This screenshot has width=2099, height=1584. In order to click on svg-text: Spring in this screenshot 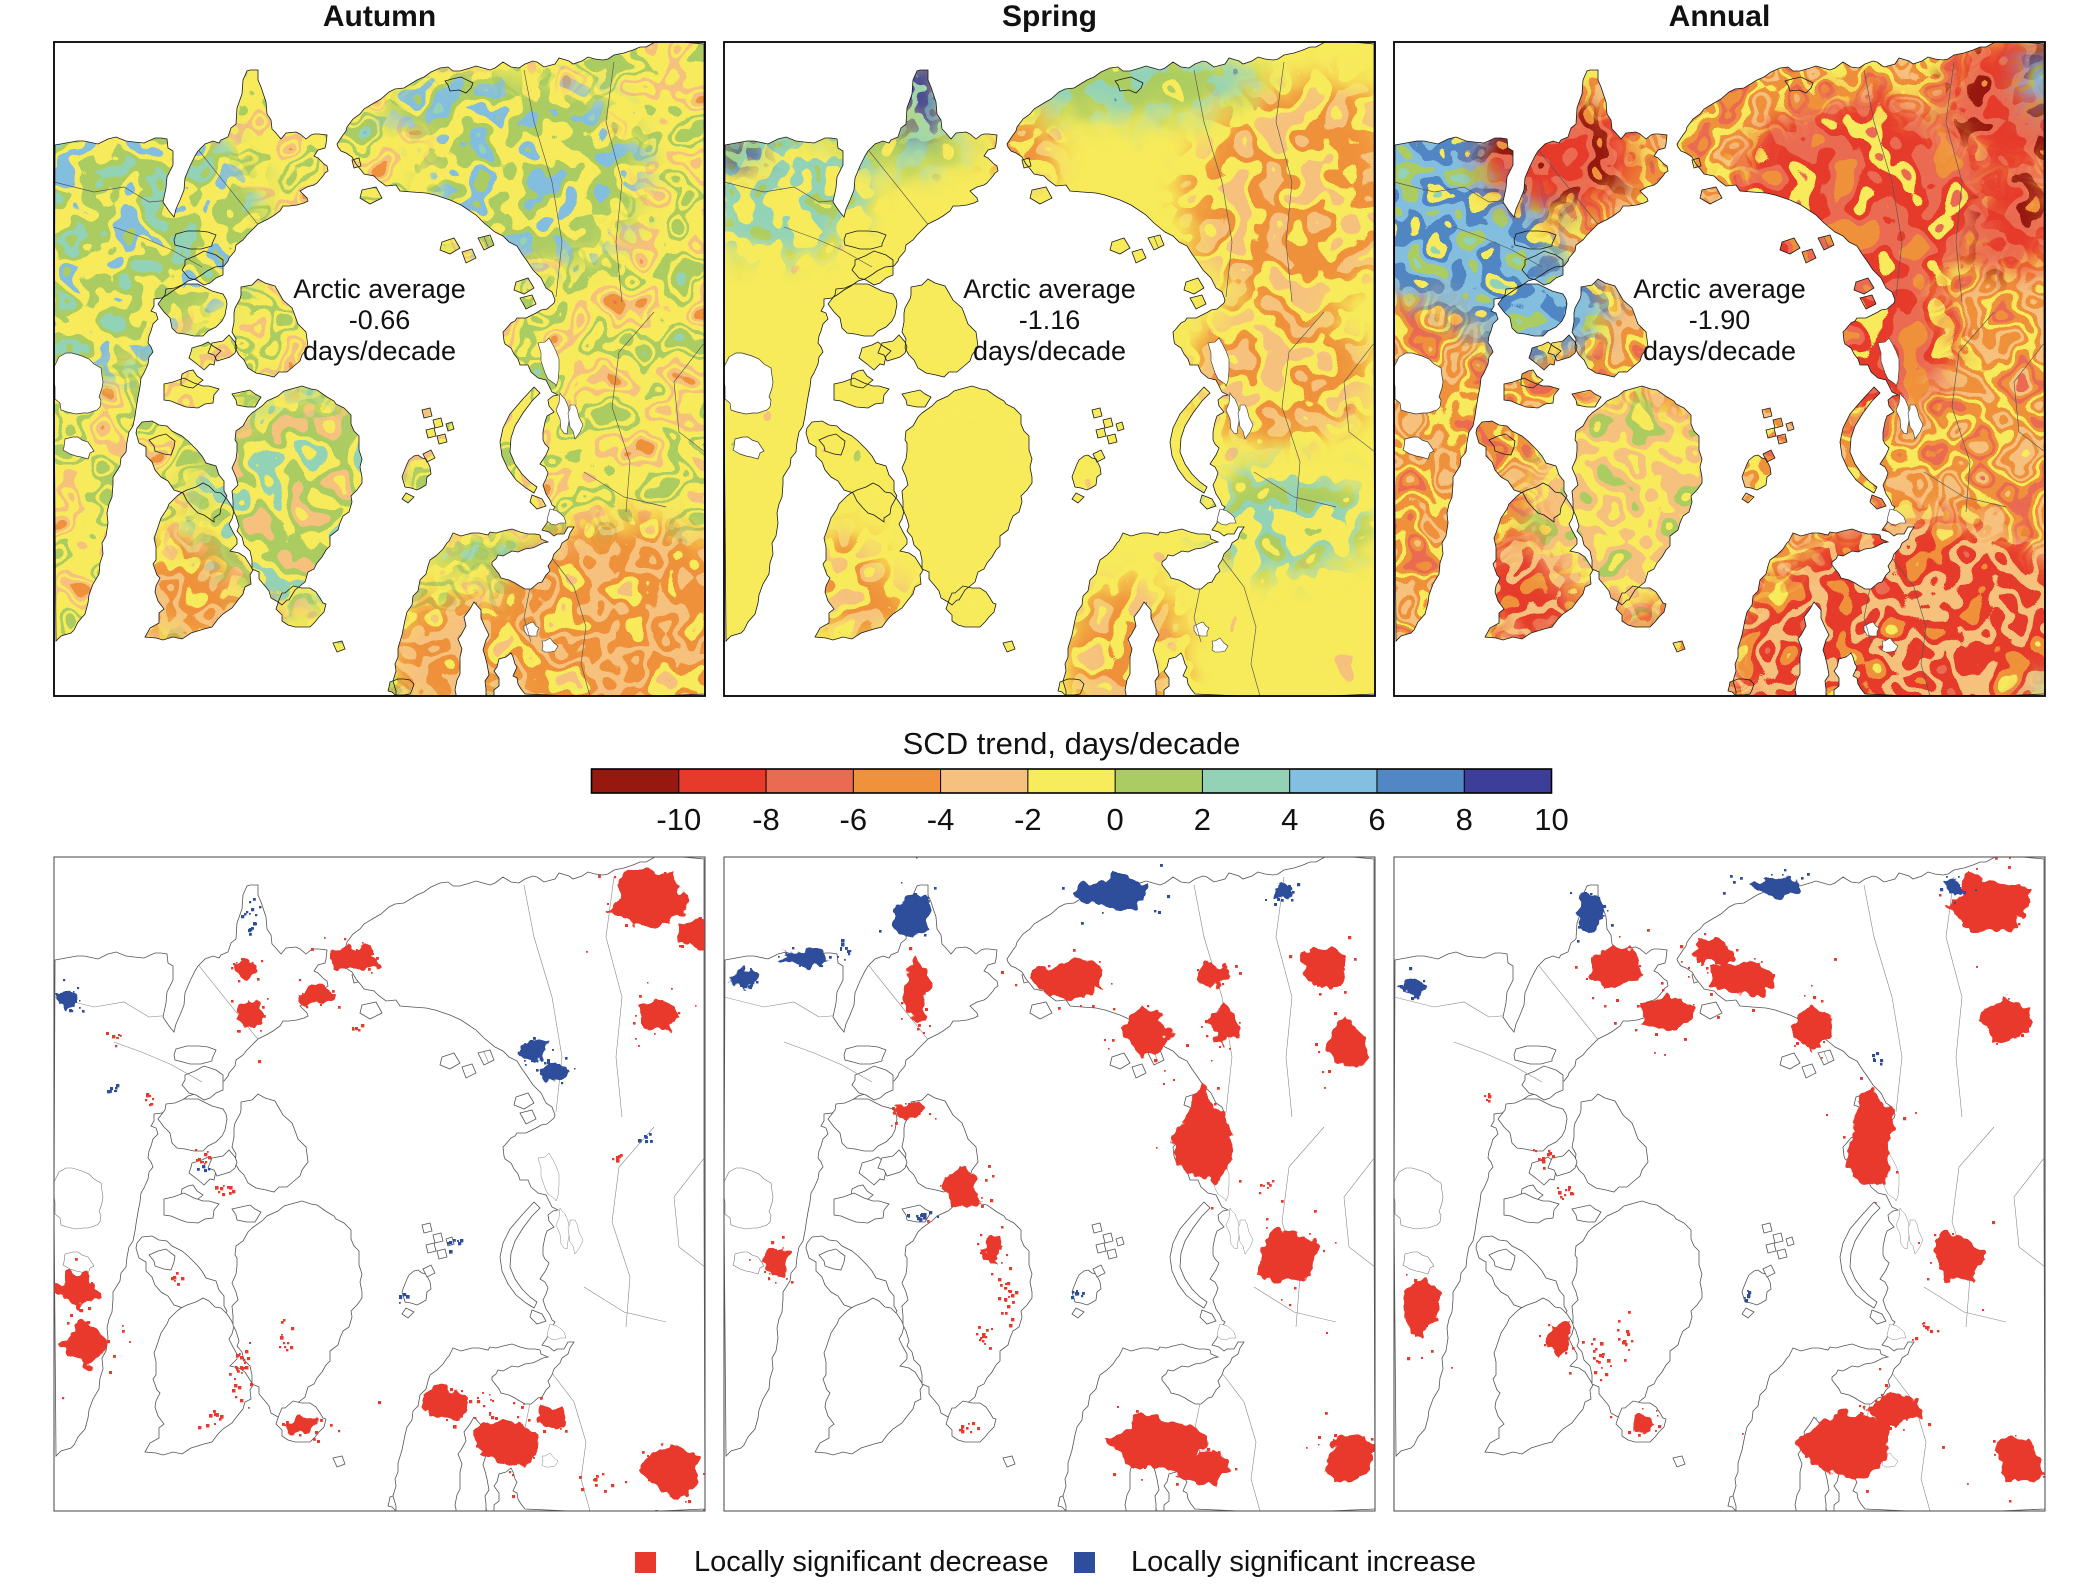, I will do `click(1049, 16)`.